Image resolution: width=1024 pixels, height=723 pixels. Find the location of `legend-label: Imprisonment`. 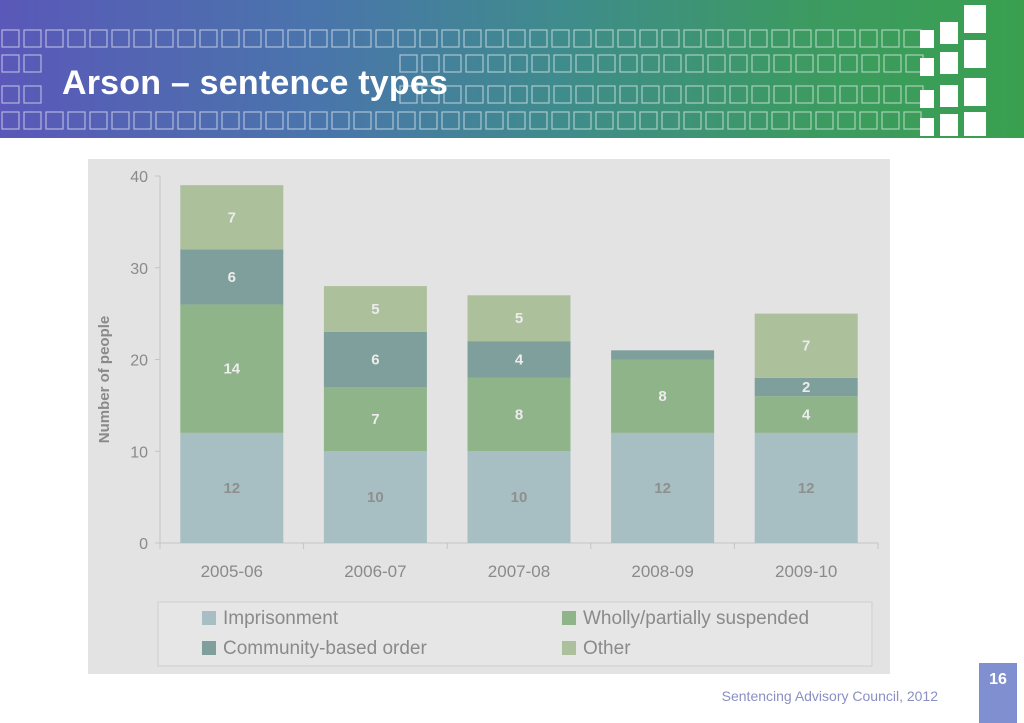

legend-label: Imprisonment is located at coordinates (281, 618).